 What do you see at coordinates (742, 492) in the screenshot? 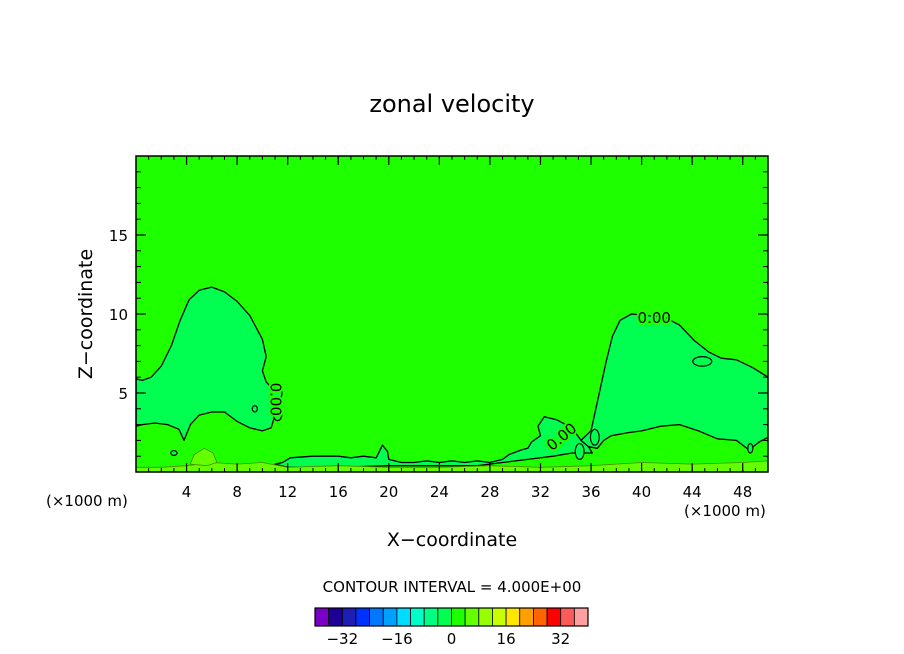
I see `x-tick-label-48: 48` at bounding box center [742, 492].